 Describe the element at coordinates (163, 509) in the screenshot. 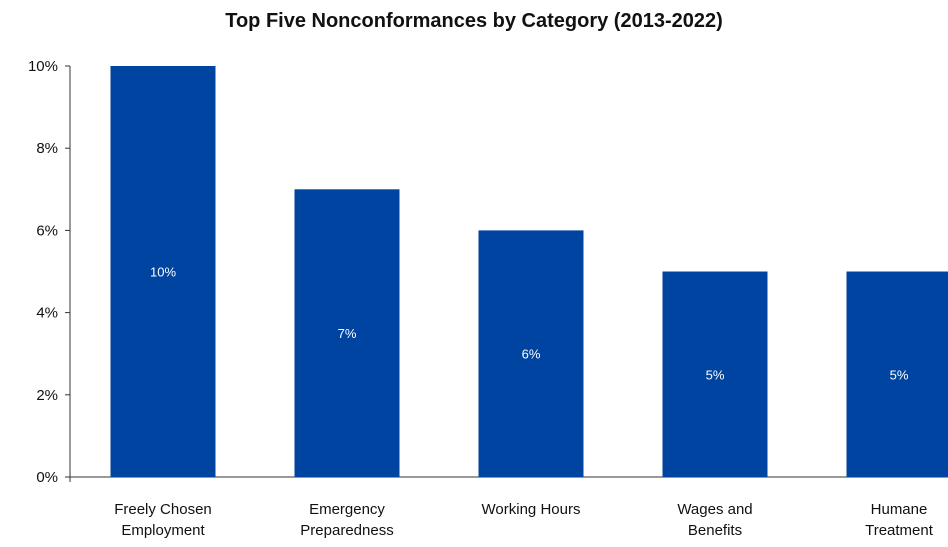

I see `x-category-label-line: Freely Chosen` at that location.